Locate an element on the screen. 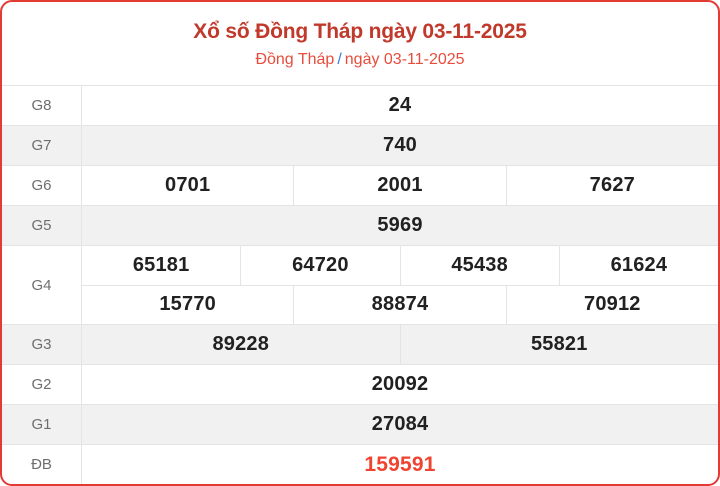 This screenshot has width=720, height=486. prize-number: 159591 is located at coordinates (400, 464).